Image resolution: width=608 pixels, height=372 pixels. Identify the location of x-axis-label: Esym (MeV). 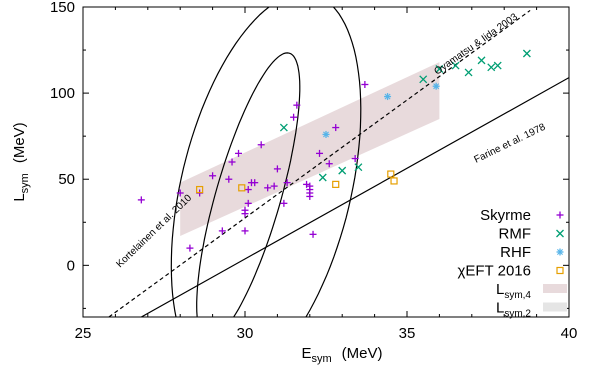
(341, 355).